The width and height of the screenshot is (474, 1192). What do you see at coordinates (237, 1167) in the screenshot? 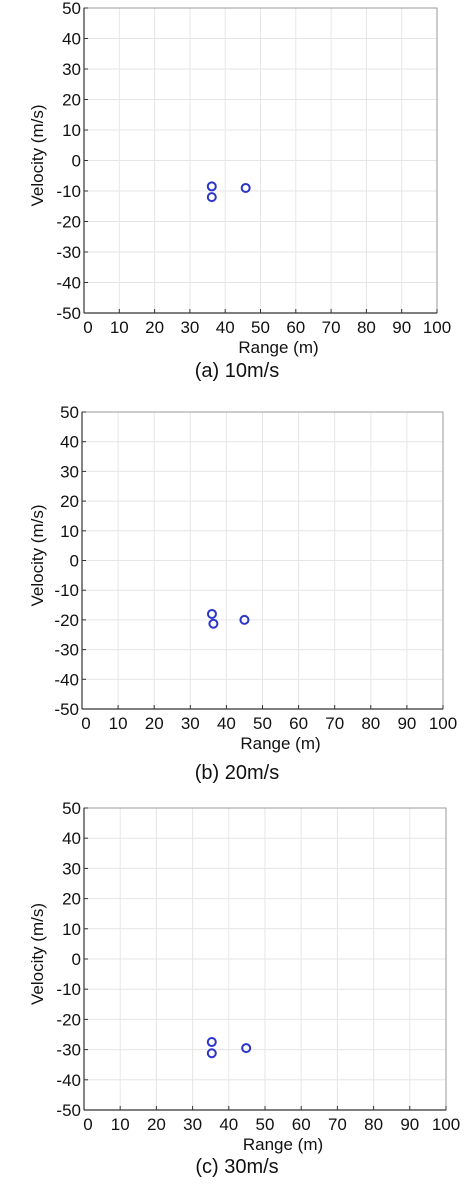
I see `chart-caption-c: (c) 30m/s` at bounding box center [237, 1167].